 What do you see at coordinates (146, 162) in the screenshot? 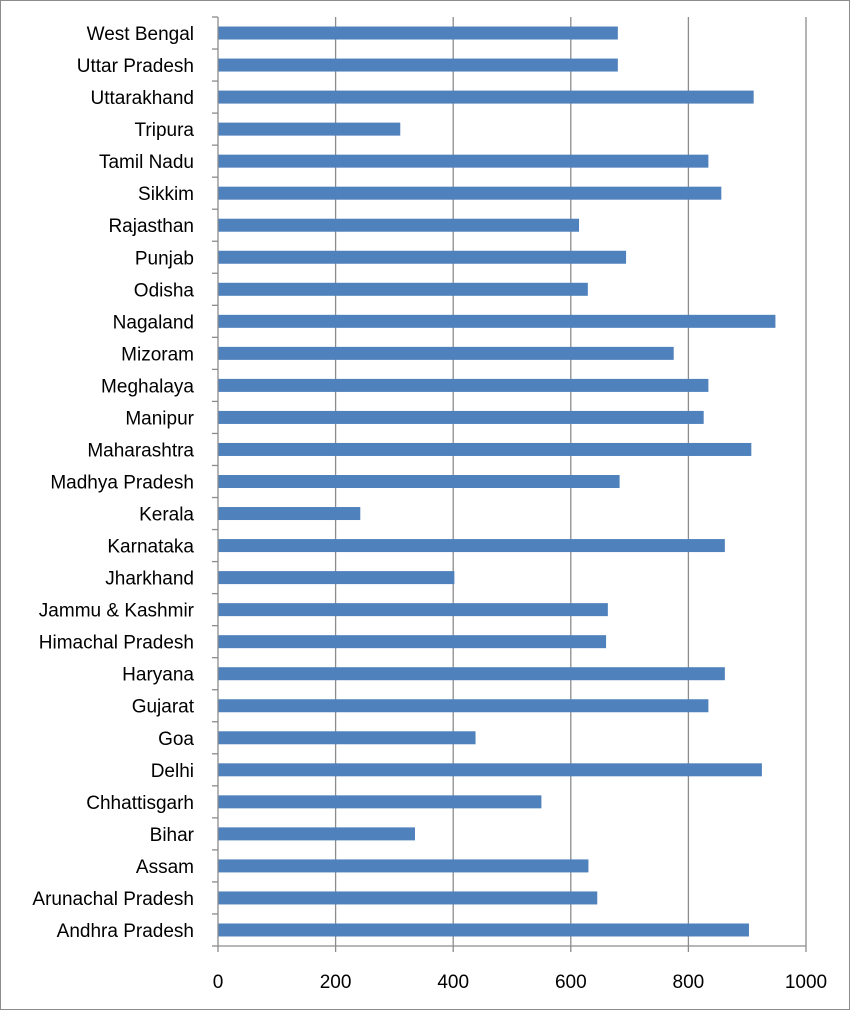
I see `category-label: Tamil Nadu` at bounding box center [146, 162].